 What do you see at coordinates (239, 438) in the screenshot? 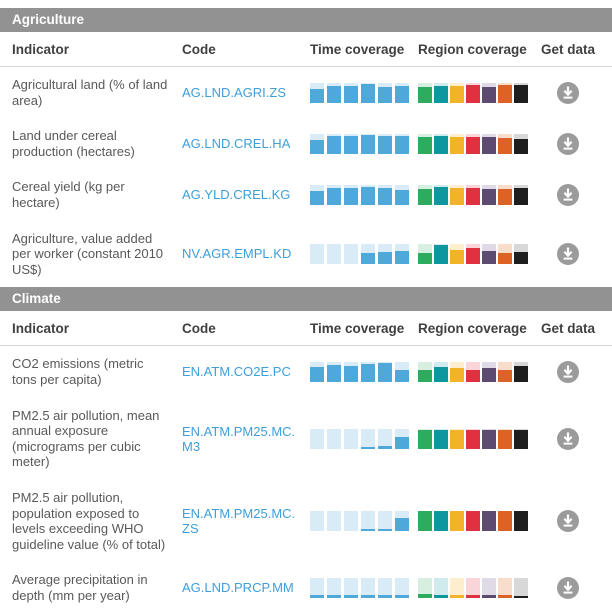
I see `indicator-code-link: EN.ATM.PM25.MC.M3` at bounding box center [239, 438].